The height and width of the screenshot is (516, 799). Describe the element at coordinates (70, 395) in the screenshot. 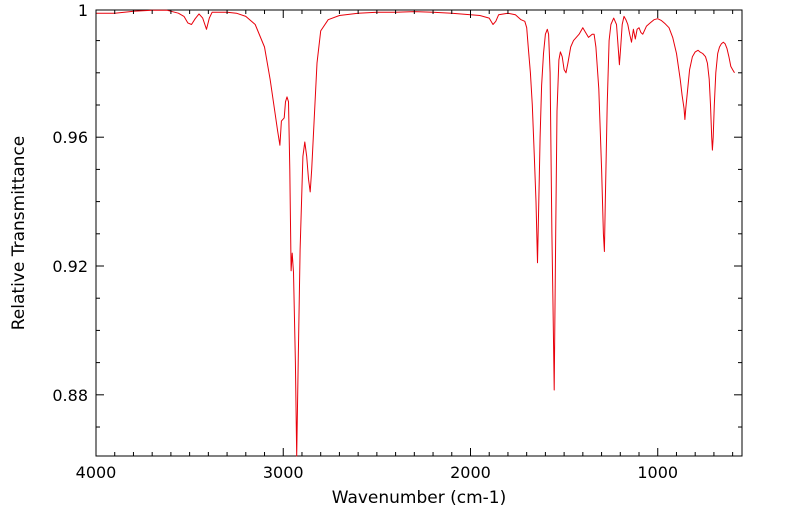

I see `y-tick-label: 0.88` at that location.